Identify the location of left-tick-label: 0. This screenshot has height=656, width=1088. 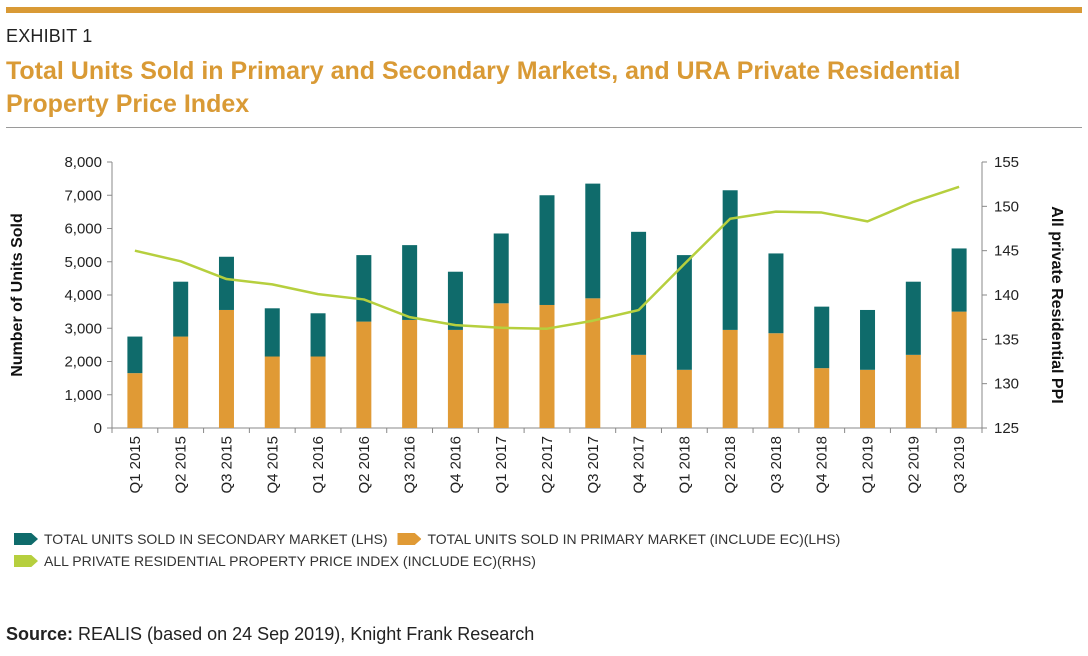
(98, 428).